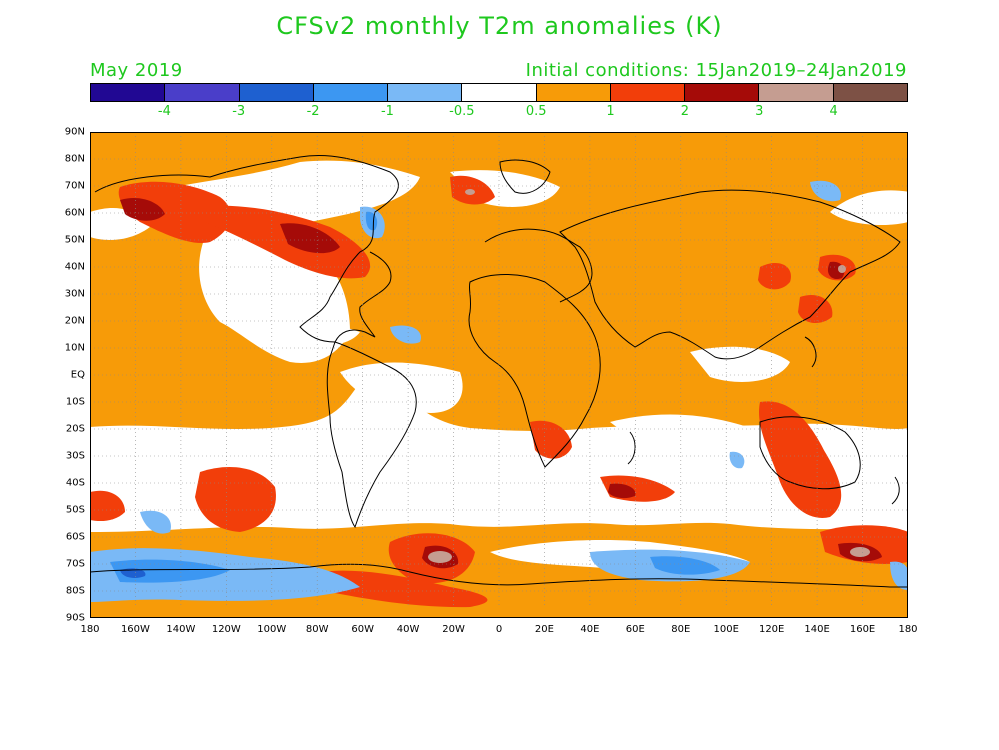  Describe the element at coordinates (136, 70) in the screenshot. I see `forecast-month: May 2019` at that location.